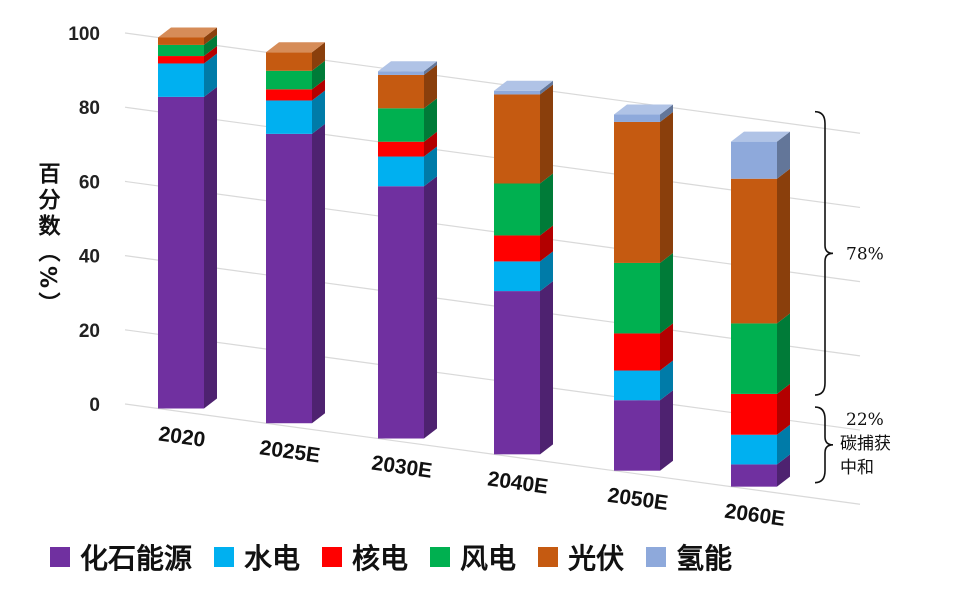 The image size is (972, 594). What do you see at coordinates (500, 557) in the screenshot?
I see `legend: 化石能源 水电 核电 风电 光伏 氢能` at bounding box center [500, 557].